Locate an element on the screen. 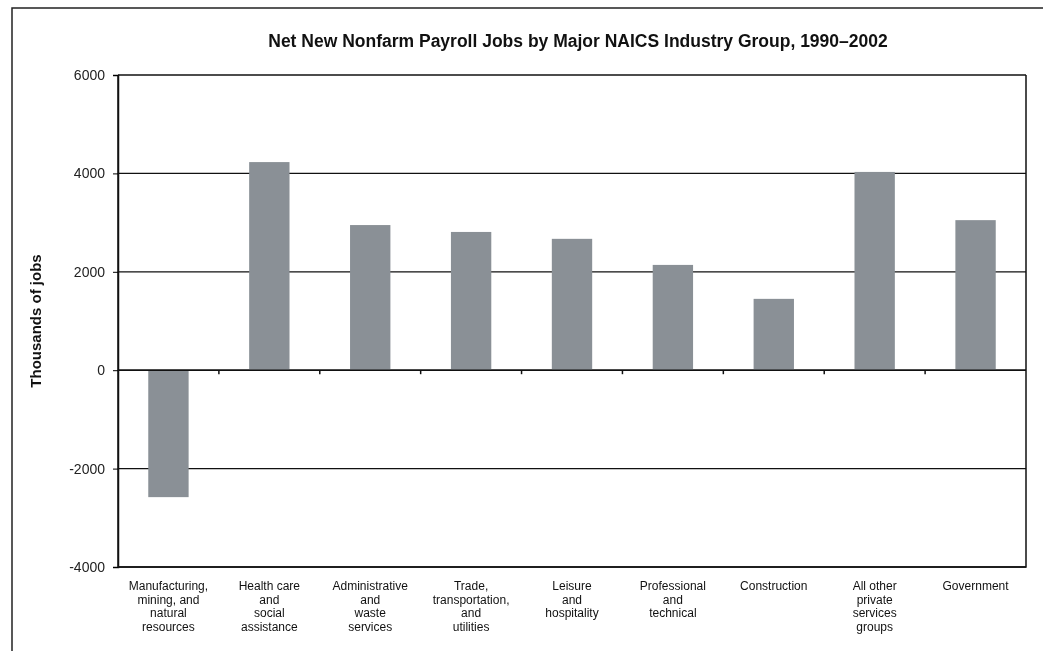 Image resolution: width=1043 pixels, height=651 pixels. chart-title: Net New Nonfarm Payroll Jobs by Major NAICS Industry Group, 1990–2002 is located at coordinates (578, 41).